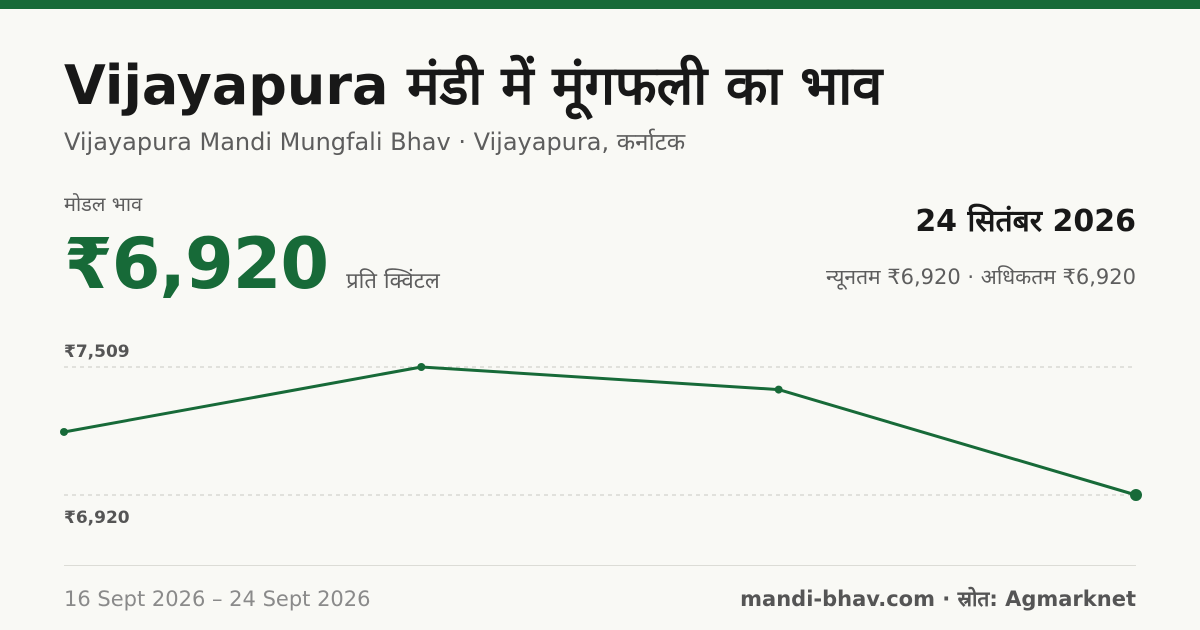 The height and width of the screenshot is (630, 1200). I want to click on footer-divider, so click(600, 565).